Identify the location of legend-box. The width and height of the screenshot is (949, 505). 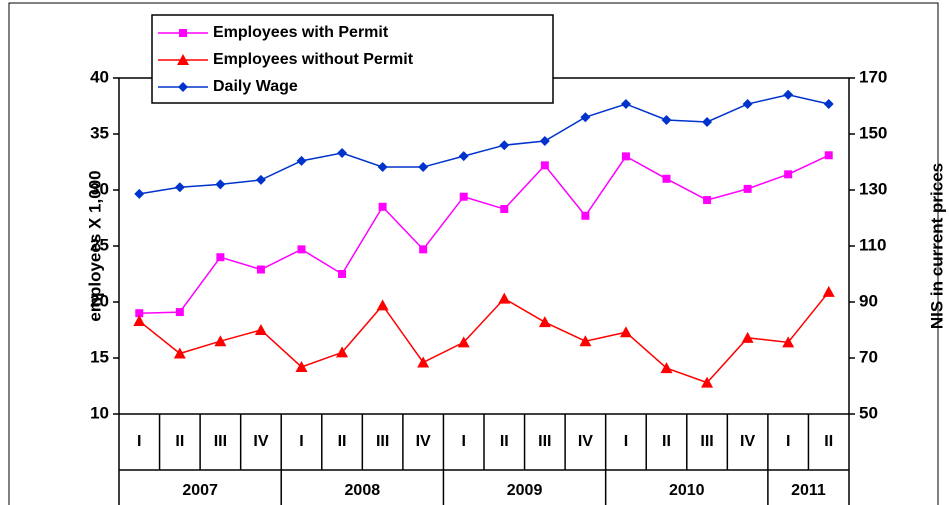
(352, 59).